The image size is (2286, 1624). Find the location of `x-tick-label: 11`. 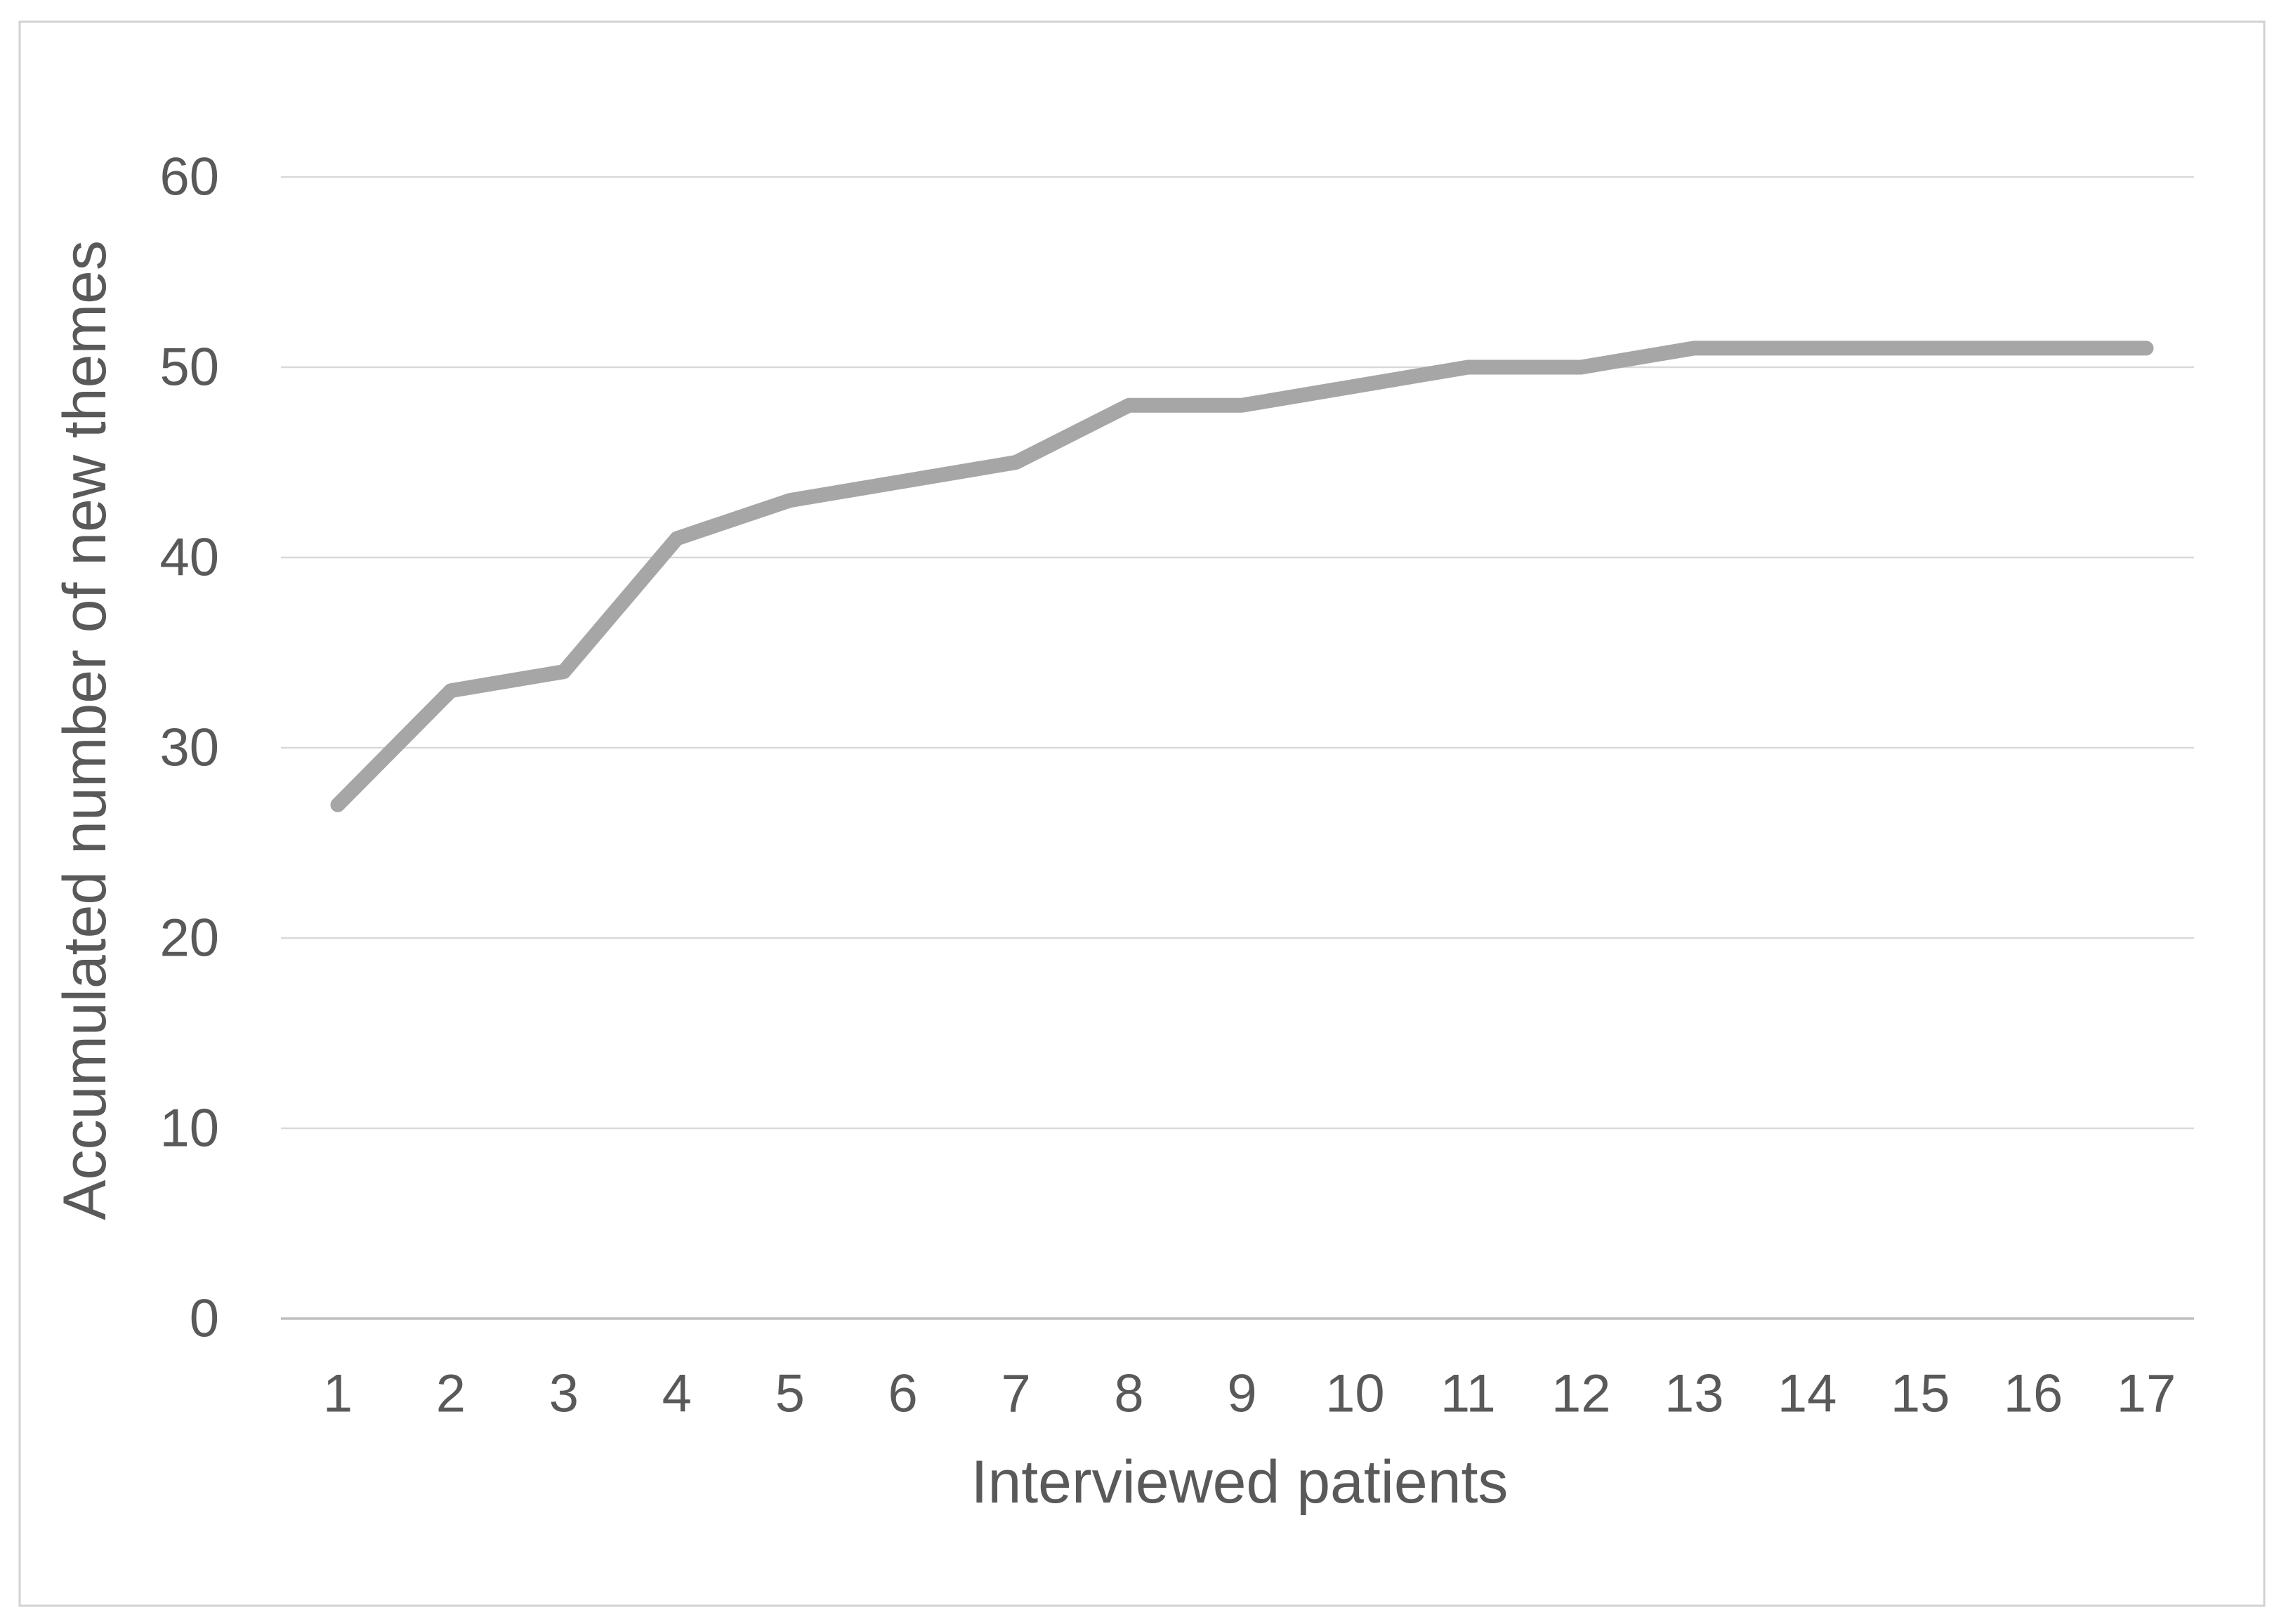

x-tick-label: 11 is located at coordinates (1468, 1394).